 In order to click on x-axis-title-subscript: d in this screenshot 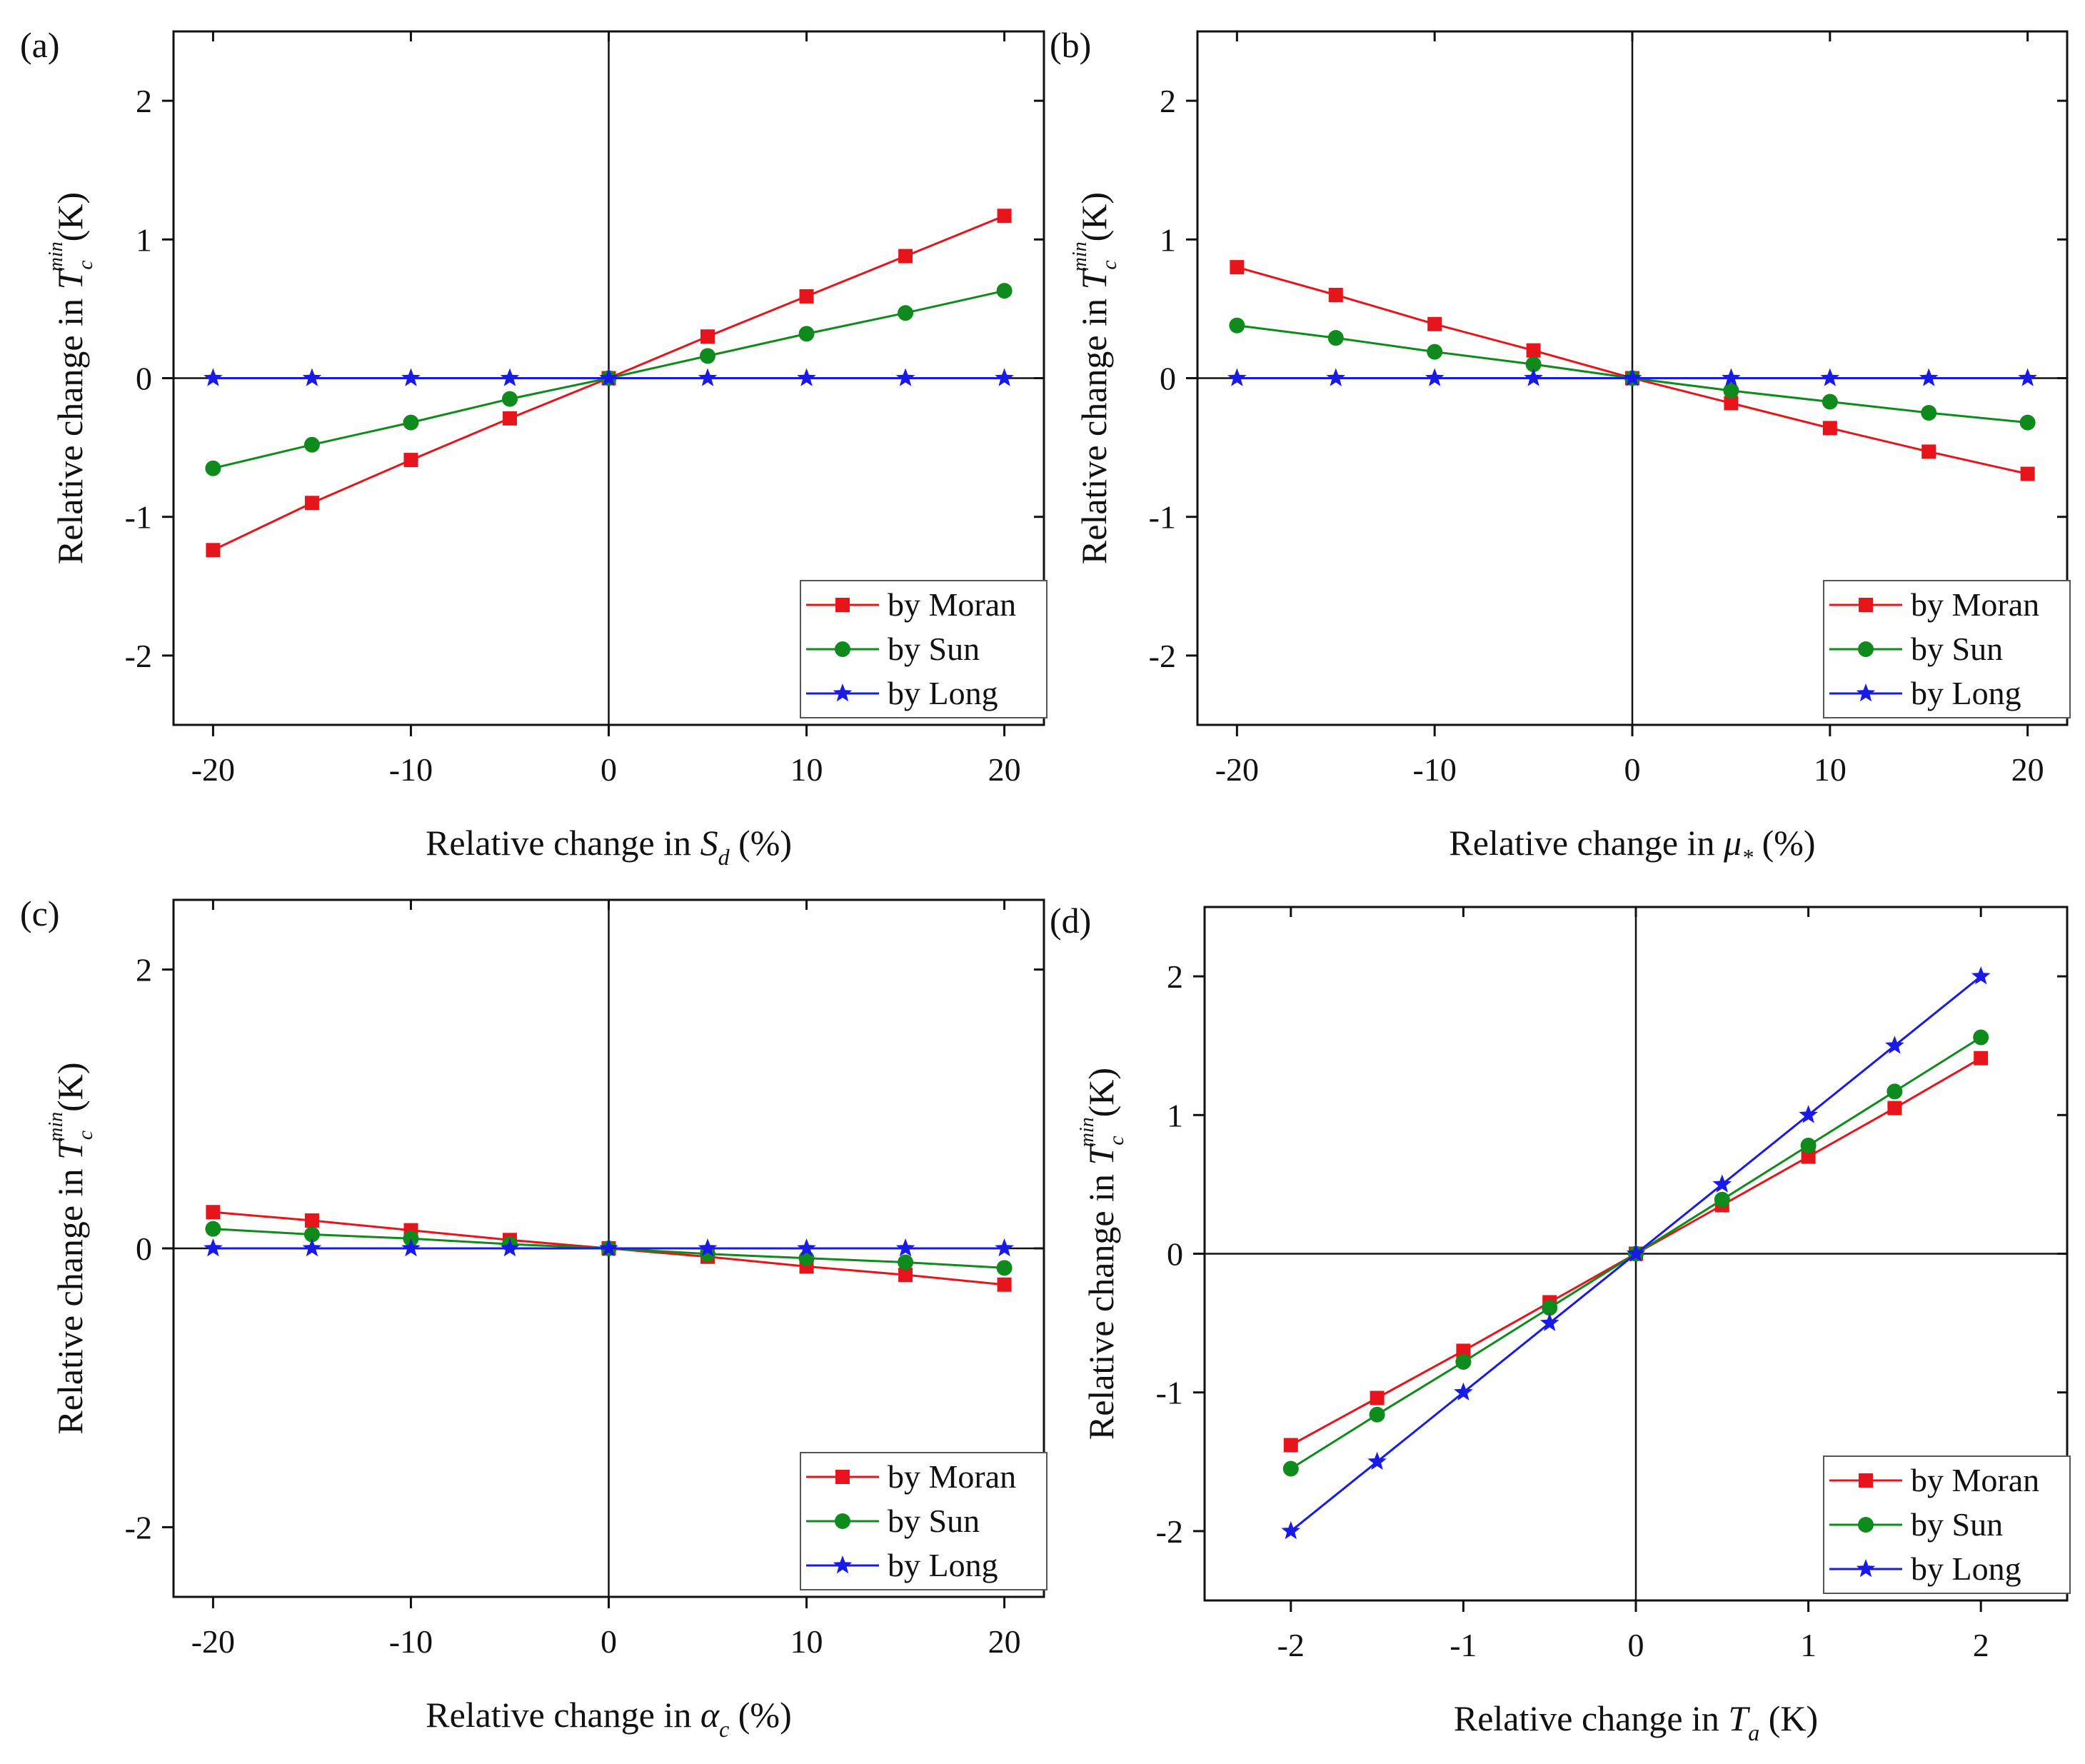, I will do `click(724, 857)`.